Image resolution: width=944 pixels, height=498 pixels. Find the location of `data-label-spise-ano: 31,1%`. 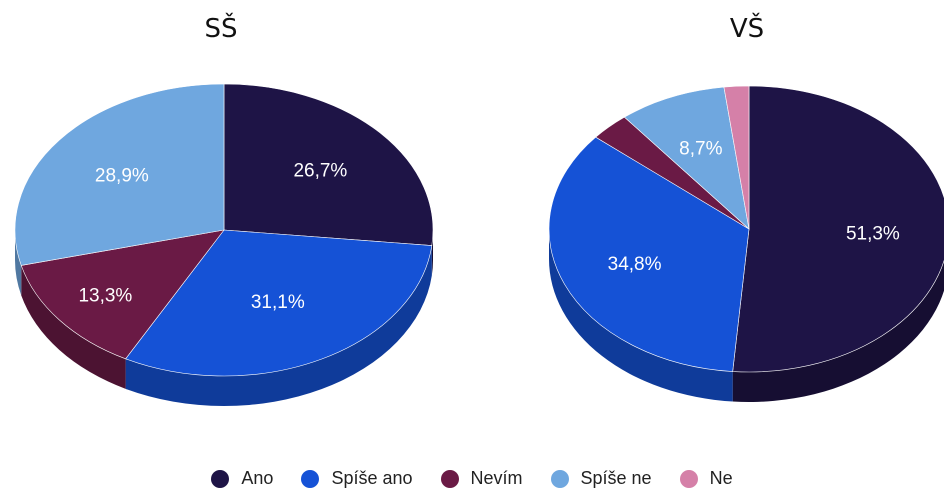

data-label-spise-ano: 31,1% is located at coordinates (278, 302).